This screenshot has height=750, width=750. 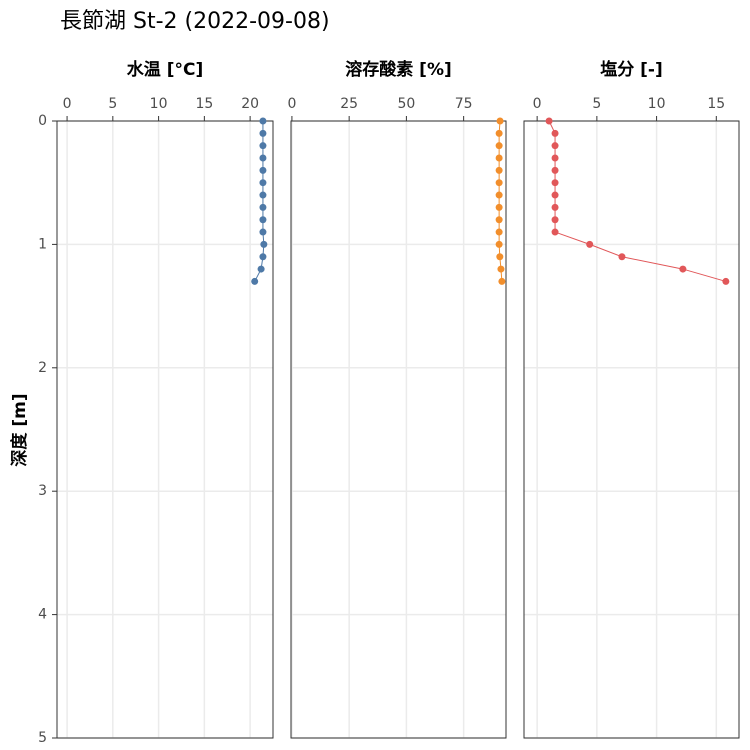 I want to click on y-tick-label: 1, so click(x=42, y=244).